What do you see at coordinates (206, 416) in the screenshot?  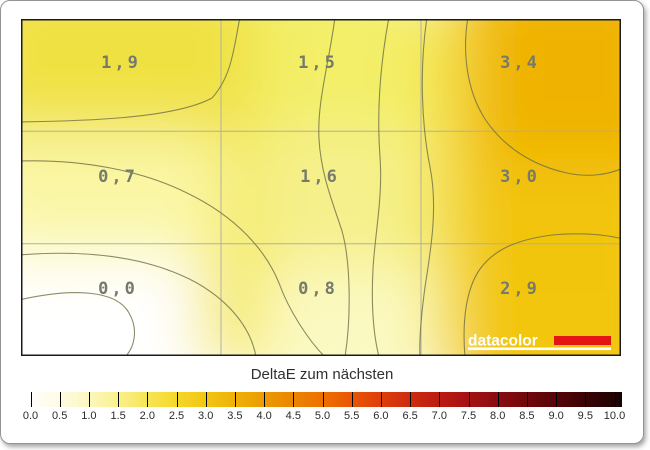 I see `colorbar-tick-label: 3.0` at bounding box center [206, 416].